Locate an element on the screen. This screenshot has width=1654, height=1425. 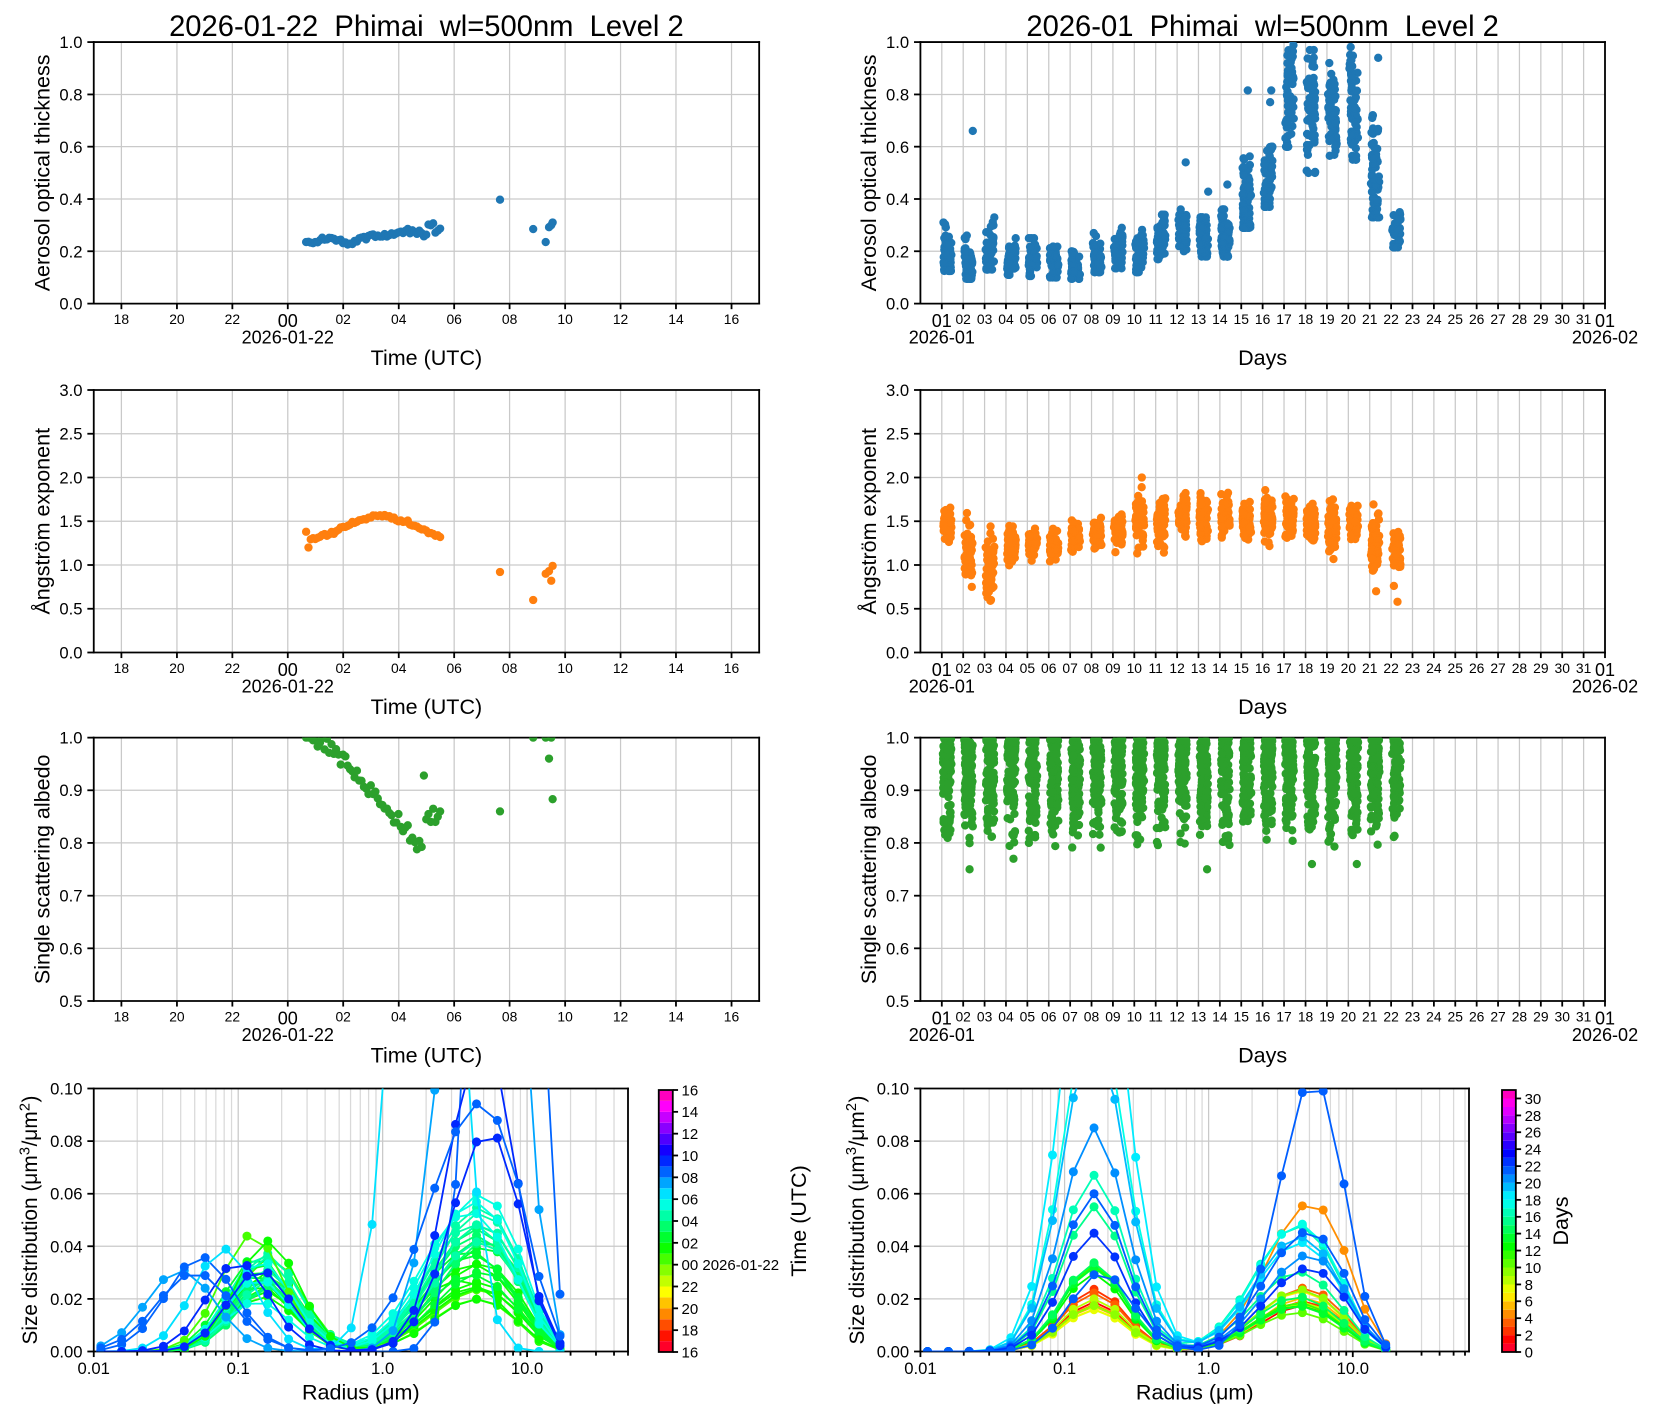
svg-text: 00 is located at coordinates (288, 670).